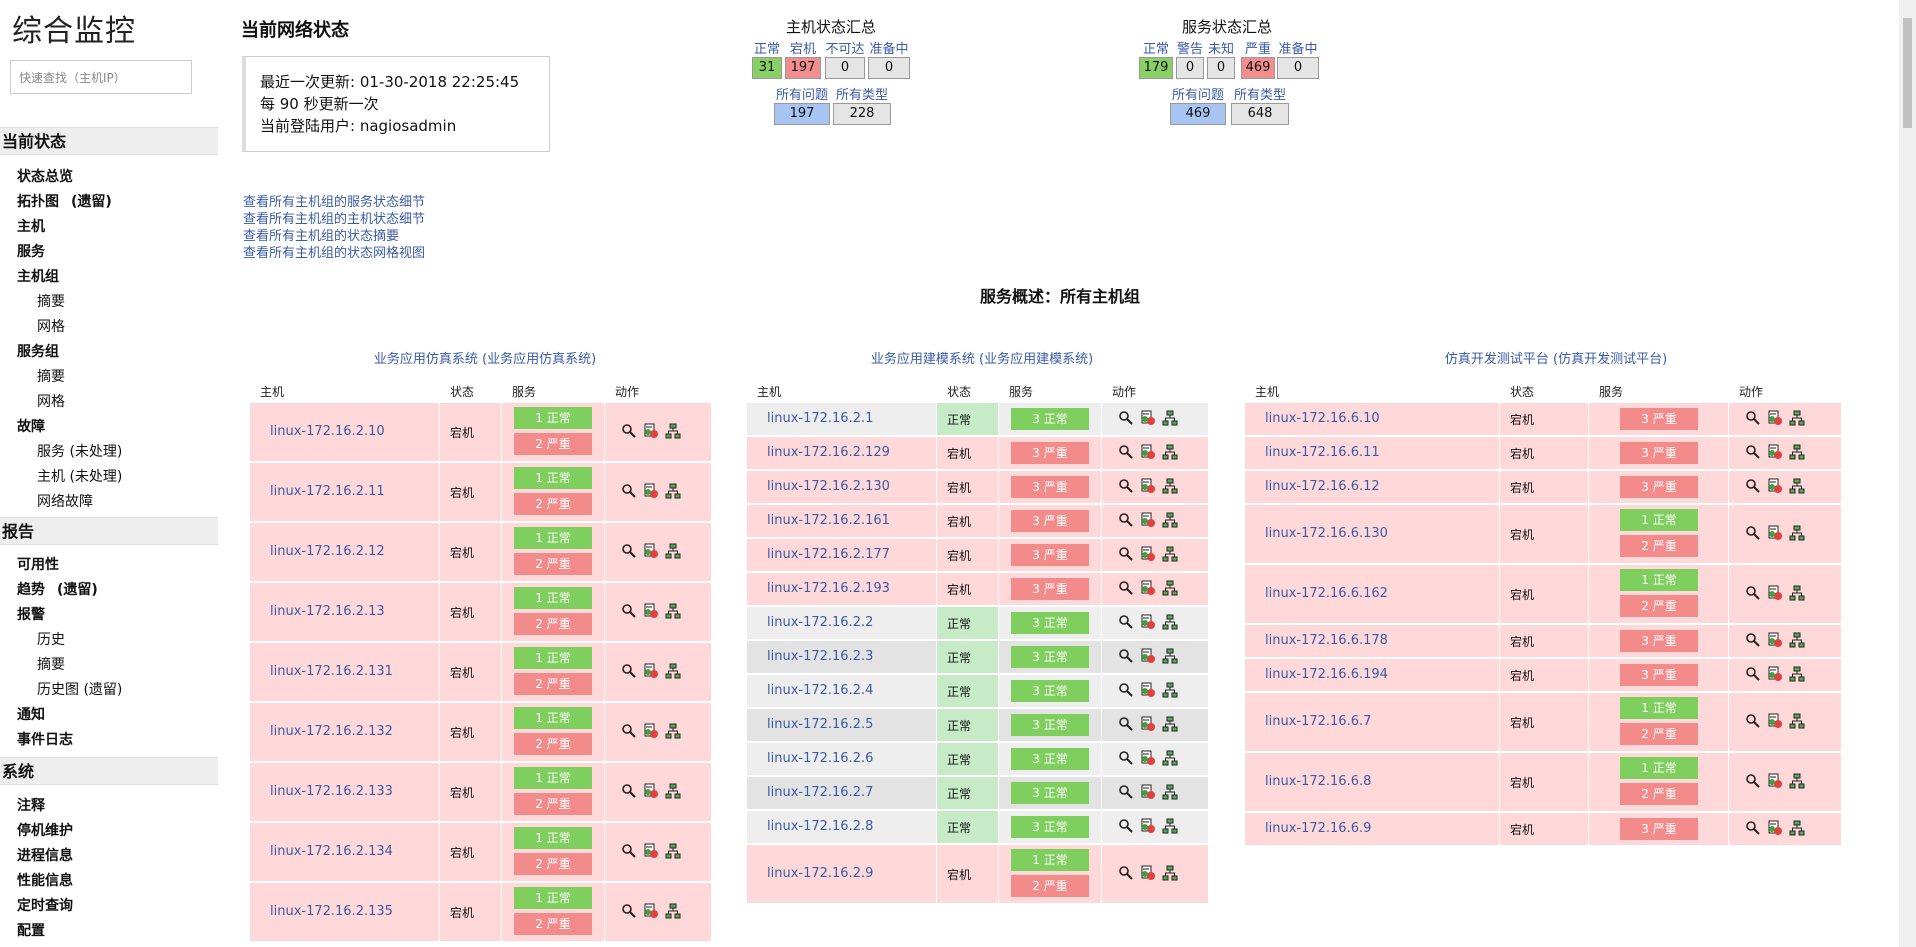 The image size is (1916, 947). I want to click on service-summary-label: 正常, so click(1155, 49).